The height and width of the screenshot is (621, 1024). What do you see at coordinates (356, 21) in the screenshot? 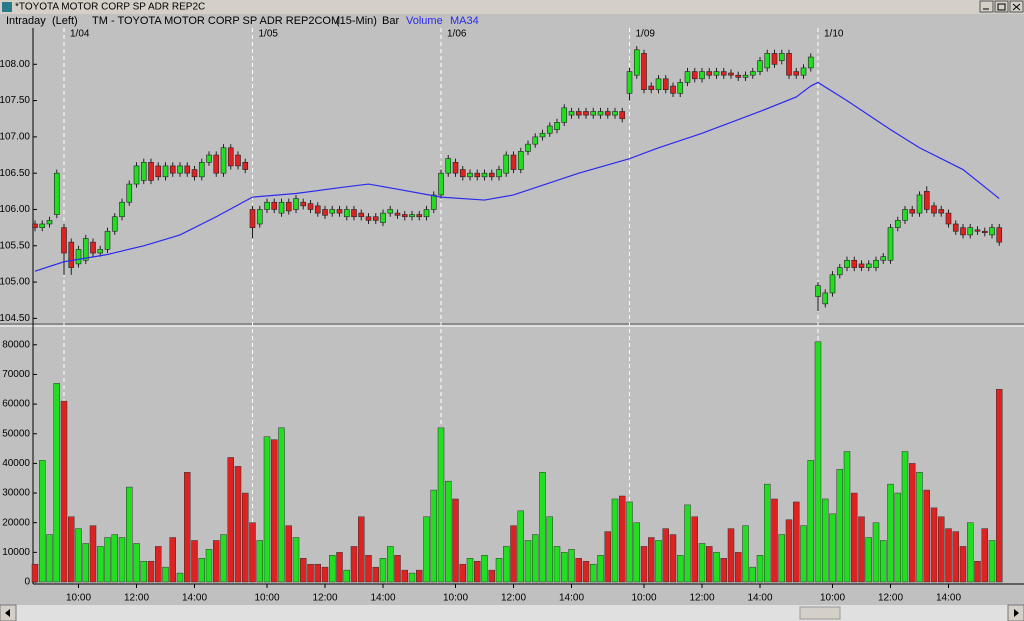
I see `header-interval: (15-Min)` at bounding box center [356, 21].